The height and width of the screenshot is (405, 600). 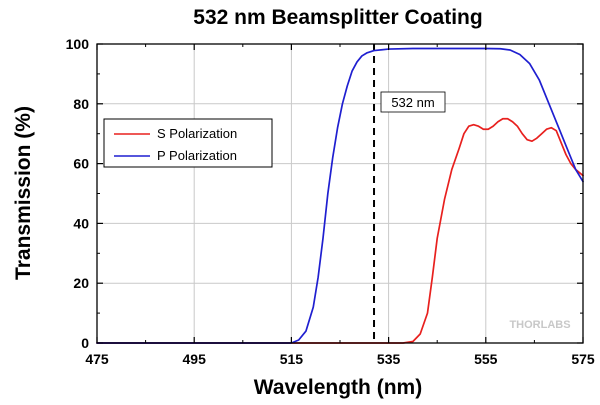 What do you see at coordinates (195, 359) in the screenshot?
I see `x-tick-label: 495` at bounding box center [195, 359].